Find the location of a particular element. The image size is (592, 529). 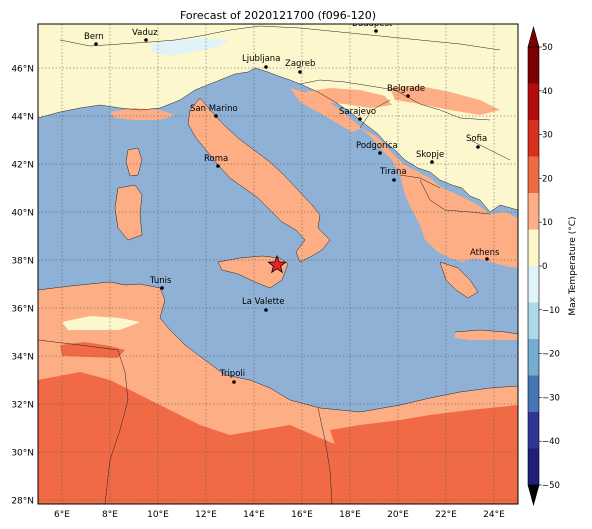

colorbar-extend-top is located at coordinates (533, 36).